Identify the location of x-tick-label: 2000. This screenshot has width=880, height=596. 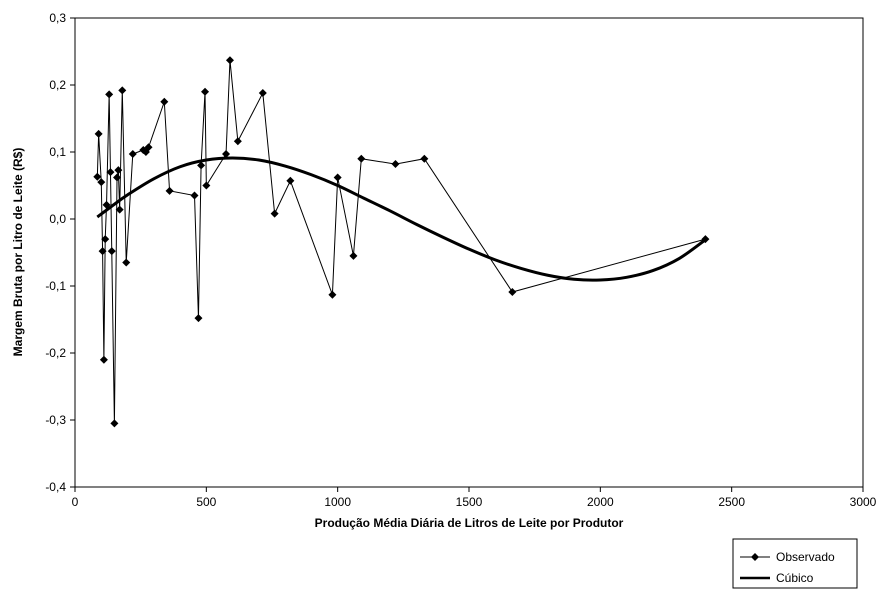
(600, 502).